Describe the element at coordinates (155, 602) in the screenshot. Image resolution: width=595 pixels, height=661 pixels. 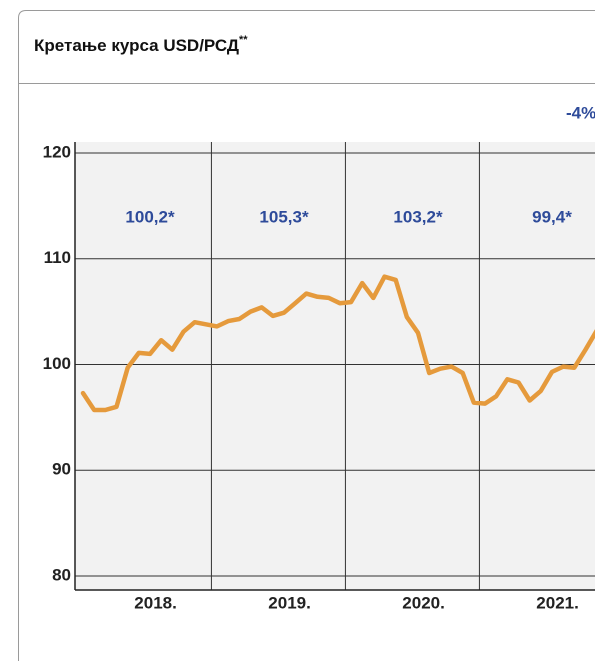
I see `x-tick-label: 2018.` at that location.